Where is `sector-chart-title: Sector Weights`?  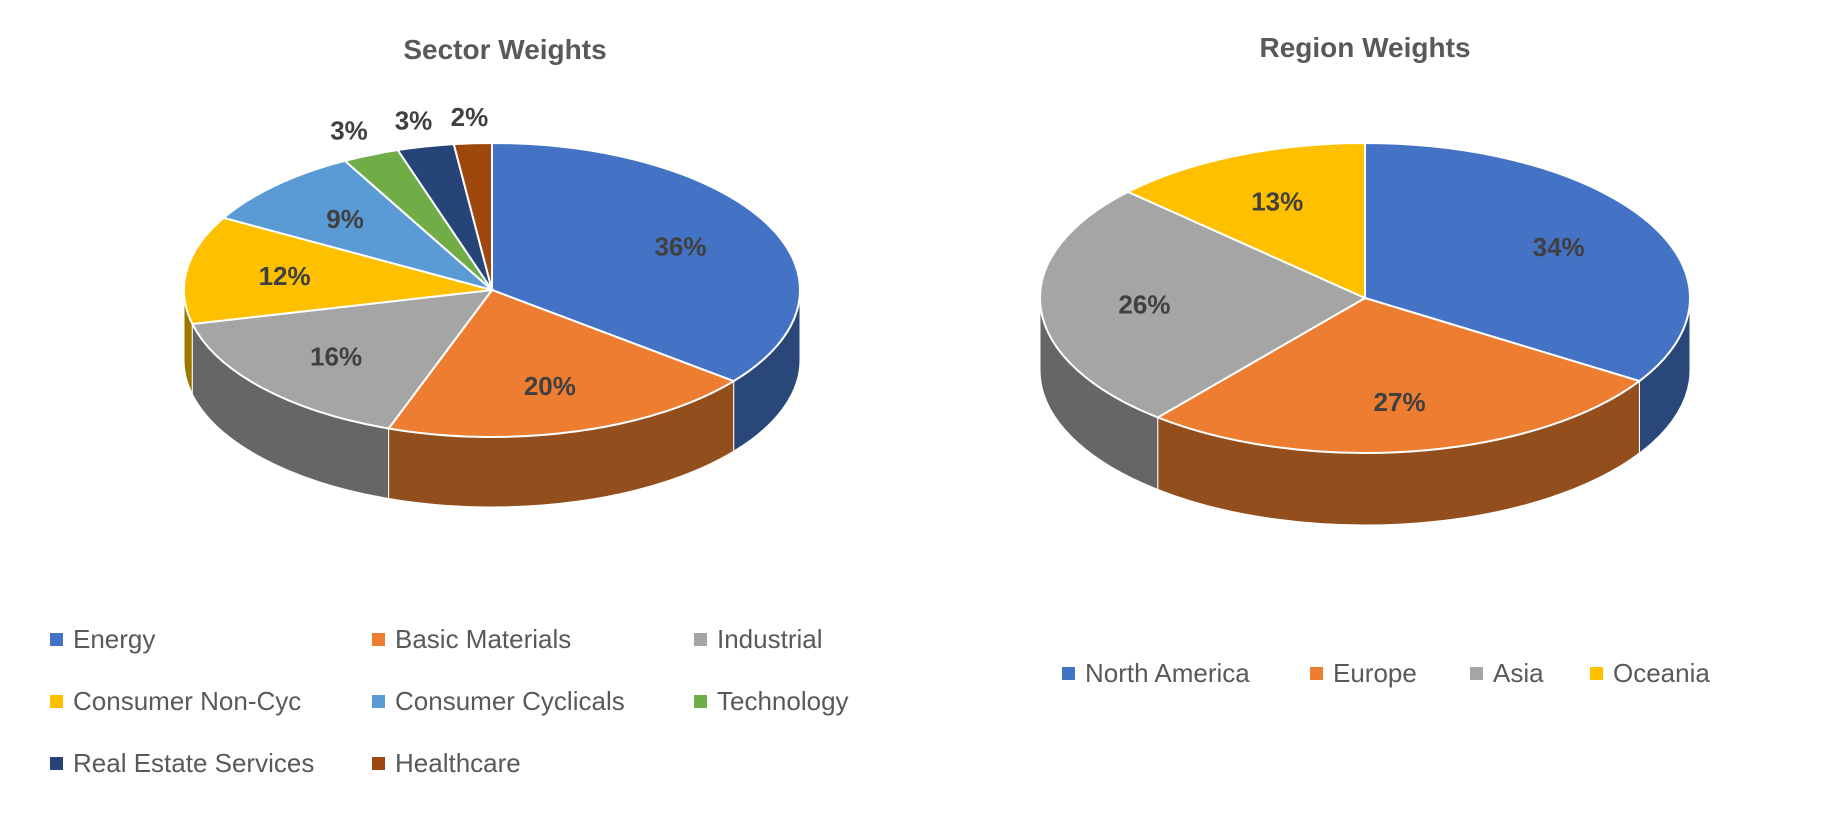 sector-chart-title: Sector Weights is located at coordinates (505, 49).